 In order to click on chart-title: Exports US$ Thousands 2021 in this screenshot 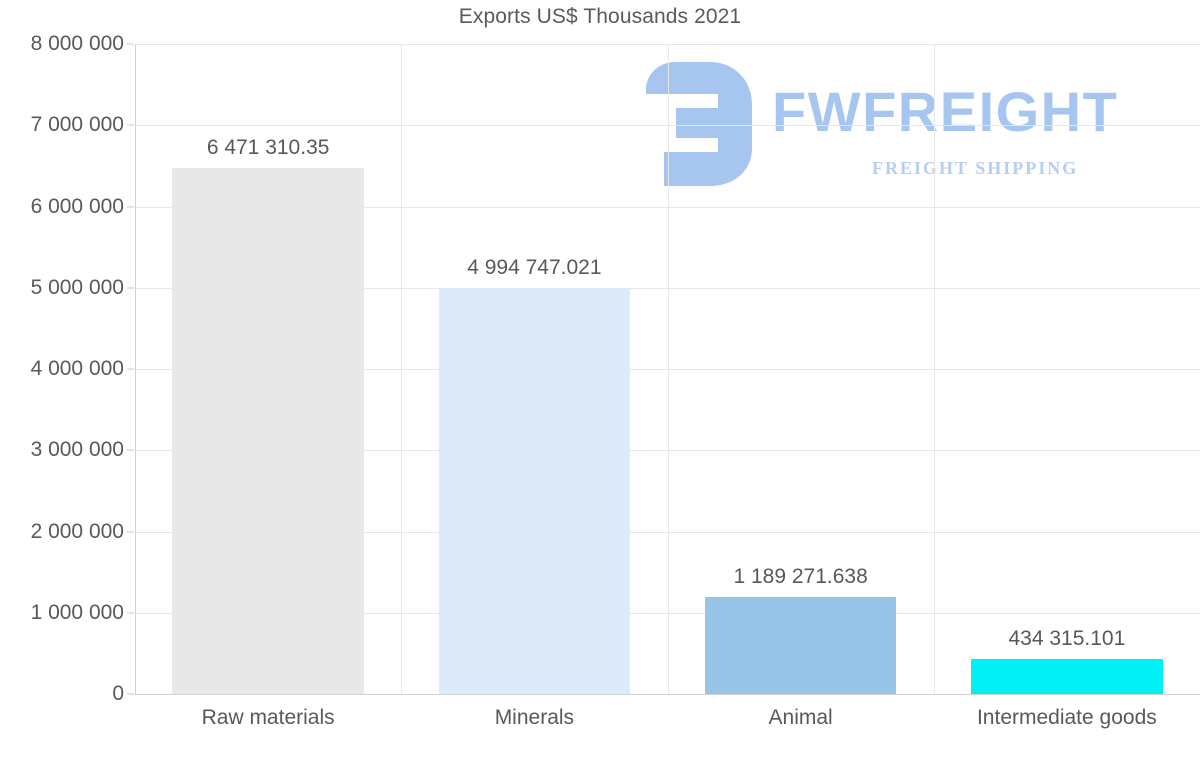, I will do `click(600, 16)`.